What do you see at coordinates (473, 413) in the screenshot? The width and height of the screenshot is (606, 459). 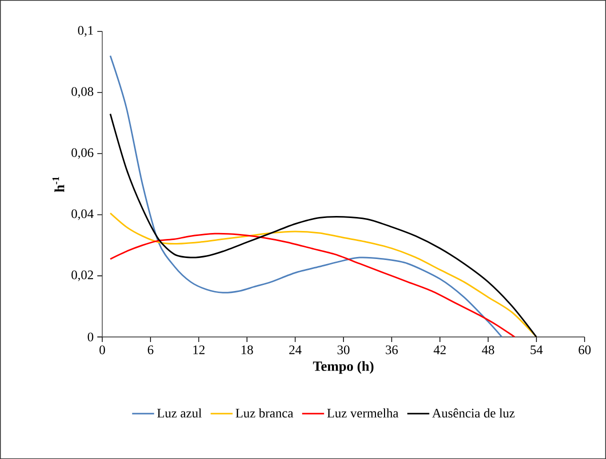 I see `legend-label: Ausência de luz` at bounding box center [473, 413].